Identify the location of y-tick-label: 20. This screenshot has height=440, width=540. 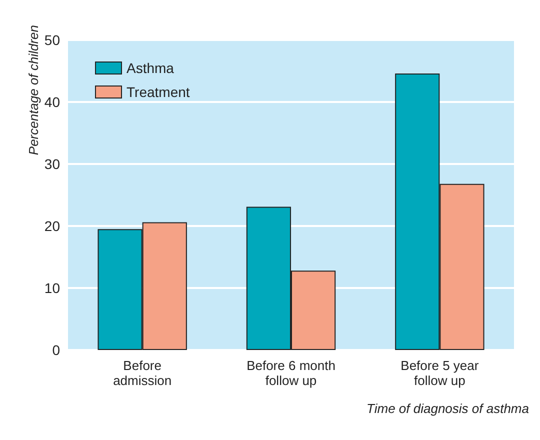
(52, 226).